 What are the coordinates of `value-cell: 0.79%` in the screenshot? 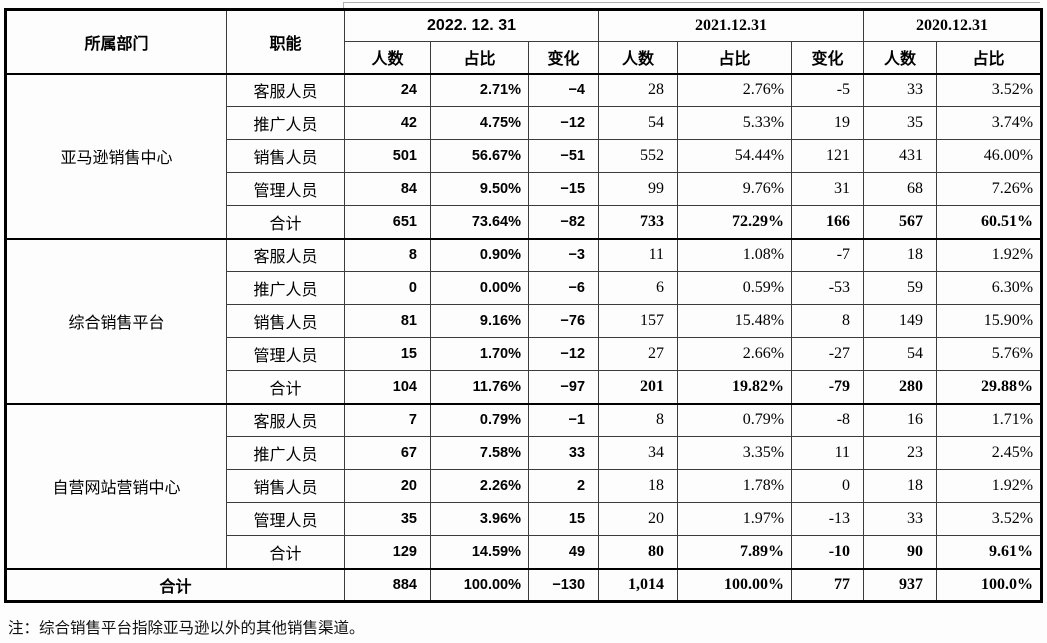 It's located at (479, 419).